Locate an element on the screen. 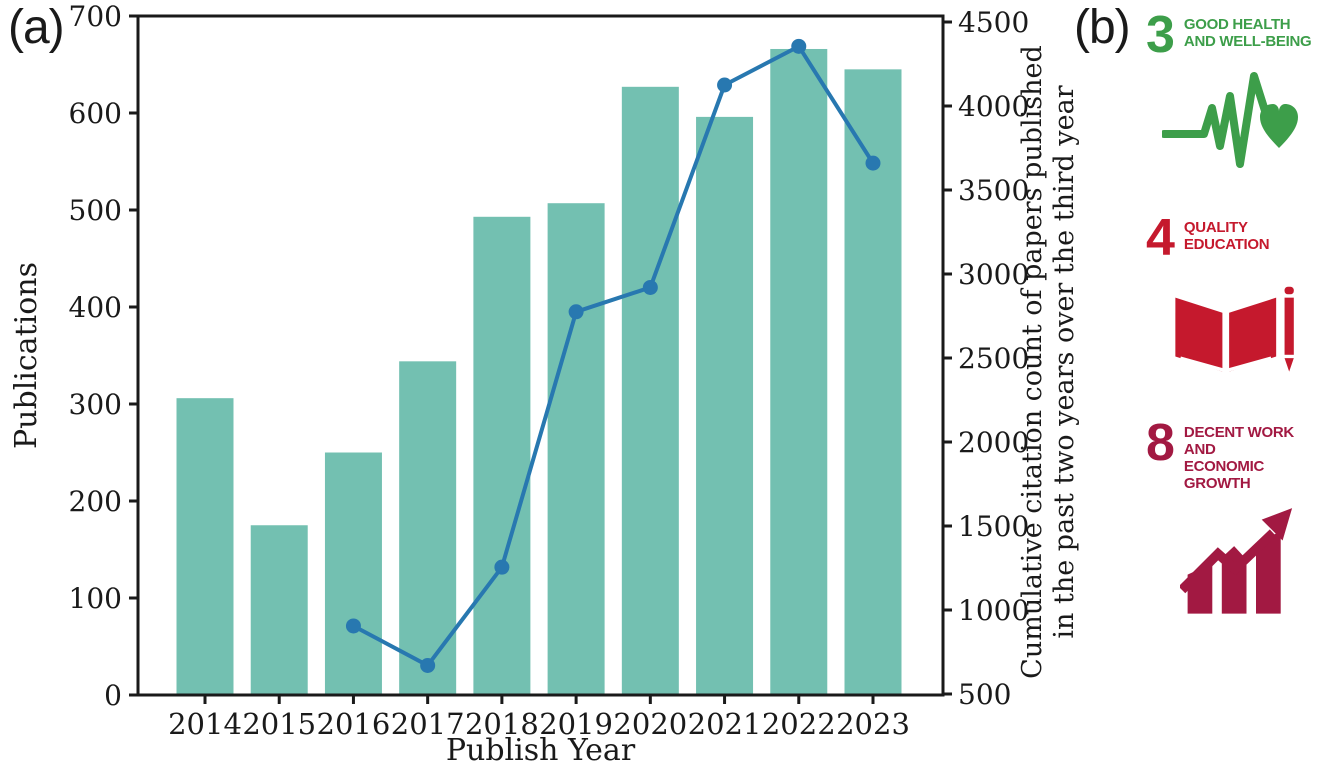 Image resolution: width=1327 pixels, height=767 pixels. left-tick-label: 400 is located at coordinates (95, 307).